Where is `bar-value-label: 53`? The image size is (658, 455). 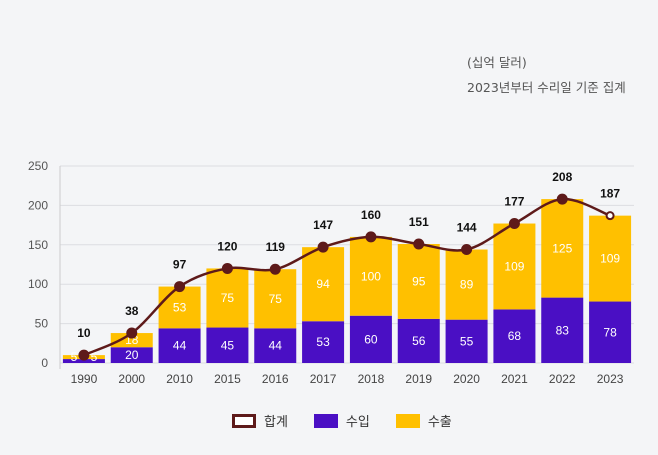 bar-value-label: 53 is located at coordinates (323, 342).